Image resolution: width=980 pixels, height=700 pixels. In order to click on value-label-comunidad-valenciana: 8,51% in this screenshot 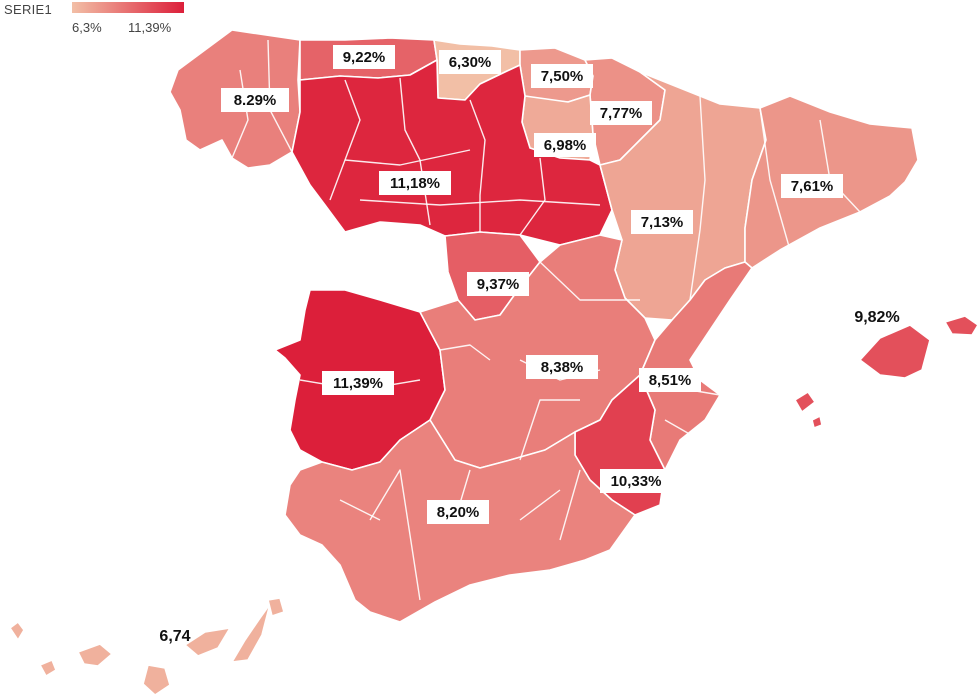, I will do `click(670, 380)`.